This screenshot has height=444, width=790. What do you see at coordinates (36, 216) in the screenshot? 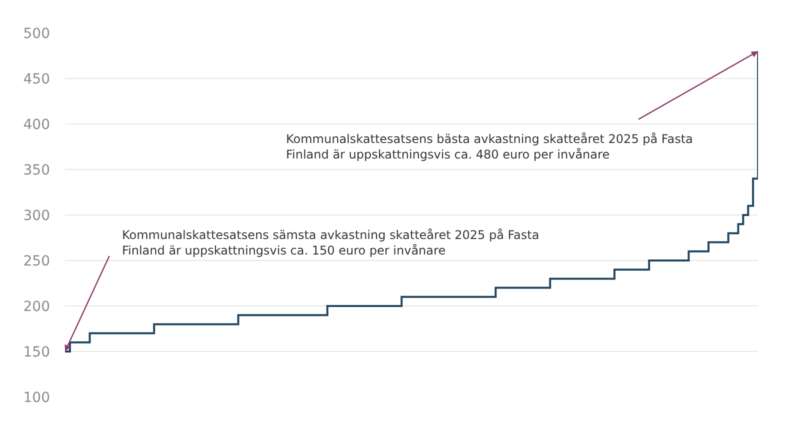
I see `y-tick-label: 300` at bounding box center [36, 216].